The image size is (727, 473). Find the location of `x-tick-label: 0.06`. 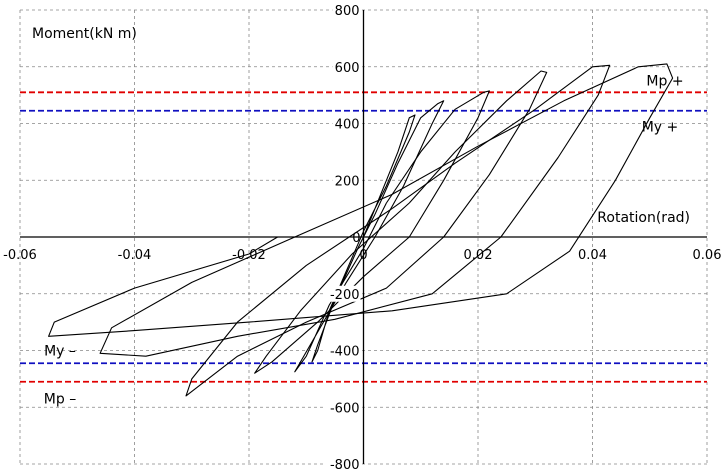

x-tick-label: 0.06 is located at coordinates (707, 255).